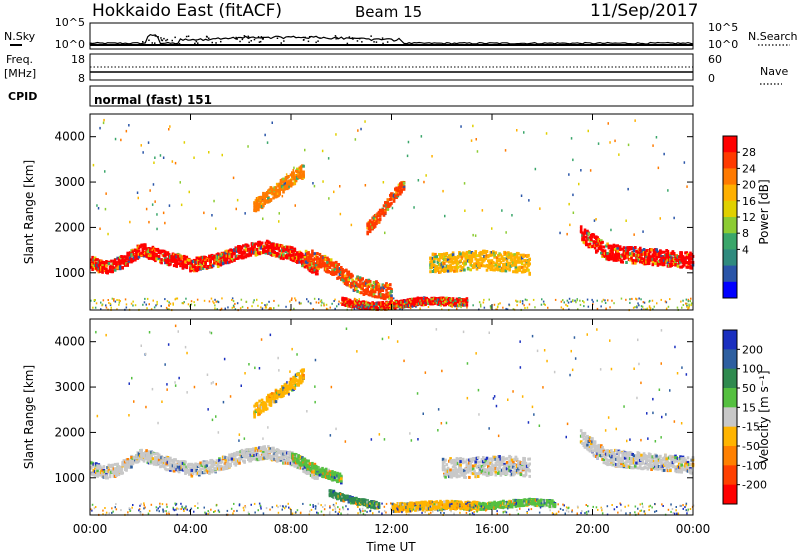 The image size is (800, 558). I want to click on range-tick-label: 3000, so click(69, 182).